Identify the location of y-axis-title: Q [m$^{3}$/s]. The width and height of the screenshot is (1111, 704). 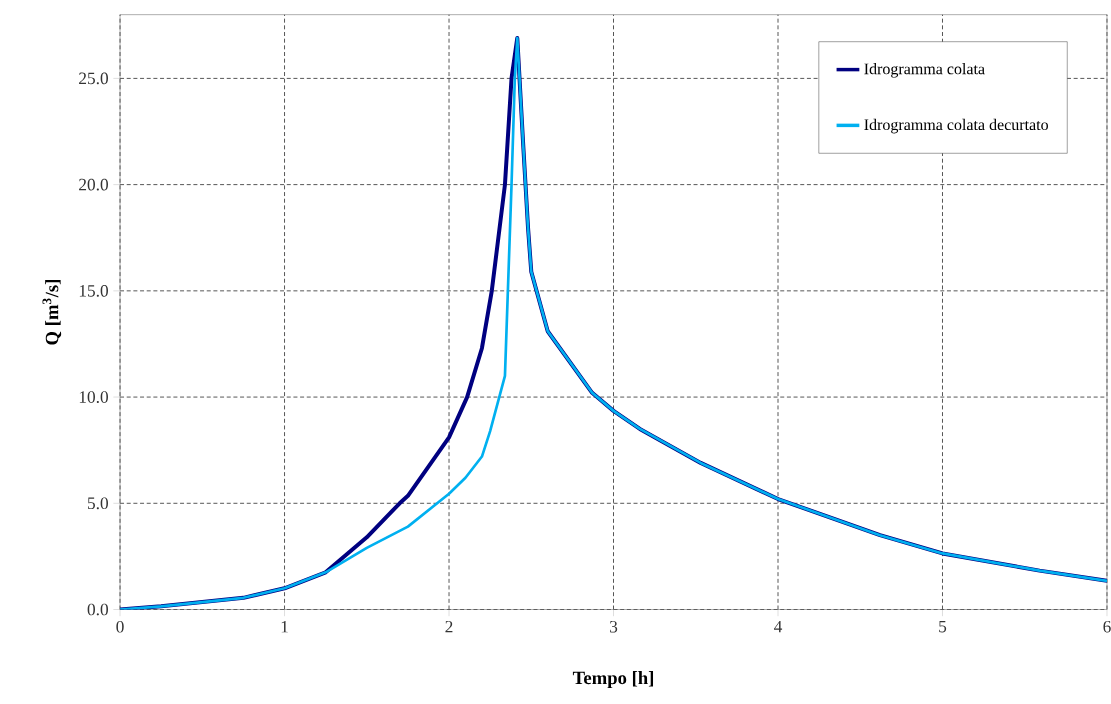
(52, 312).